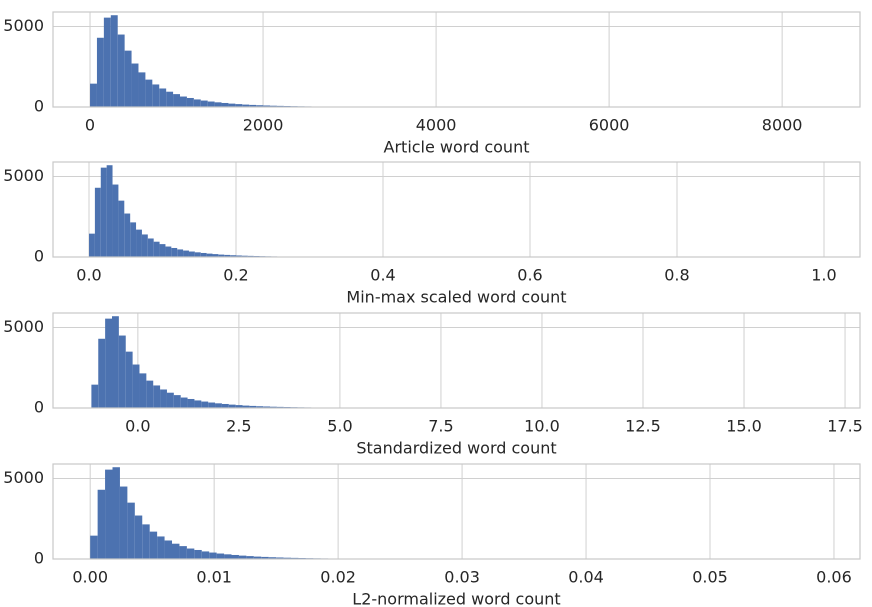  What do you see at coordinates (436, 125) in the screenshot?
I see `x-tick-label: 4000` at bounding box center [436, 125].